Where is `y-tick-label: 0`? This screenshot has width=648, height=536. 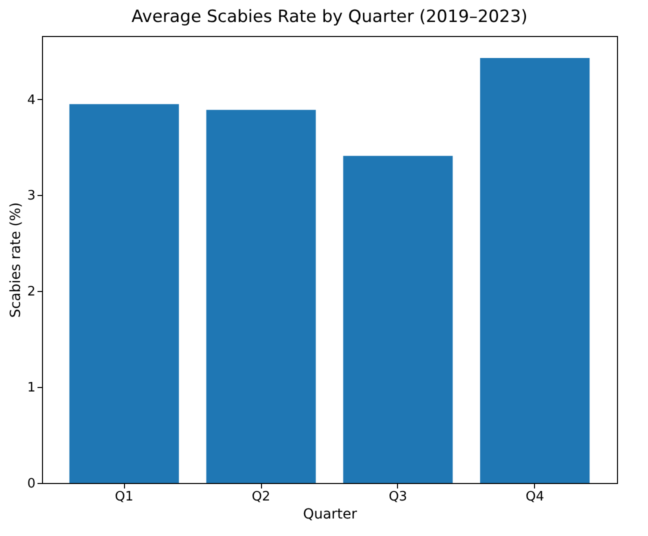 y-tick-label: 0 is located at coordinates (31, 484).